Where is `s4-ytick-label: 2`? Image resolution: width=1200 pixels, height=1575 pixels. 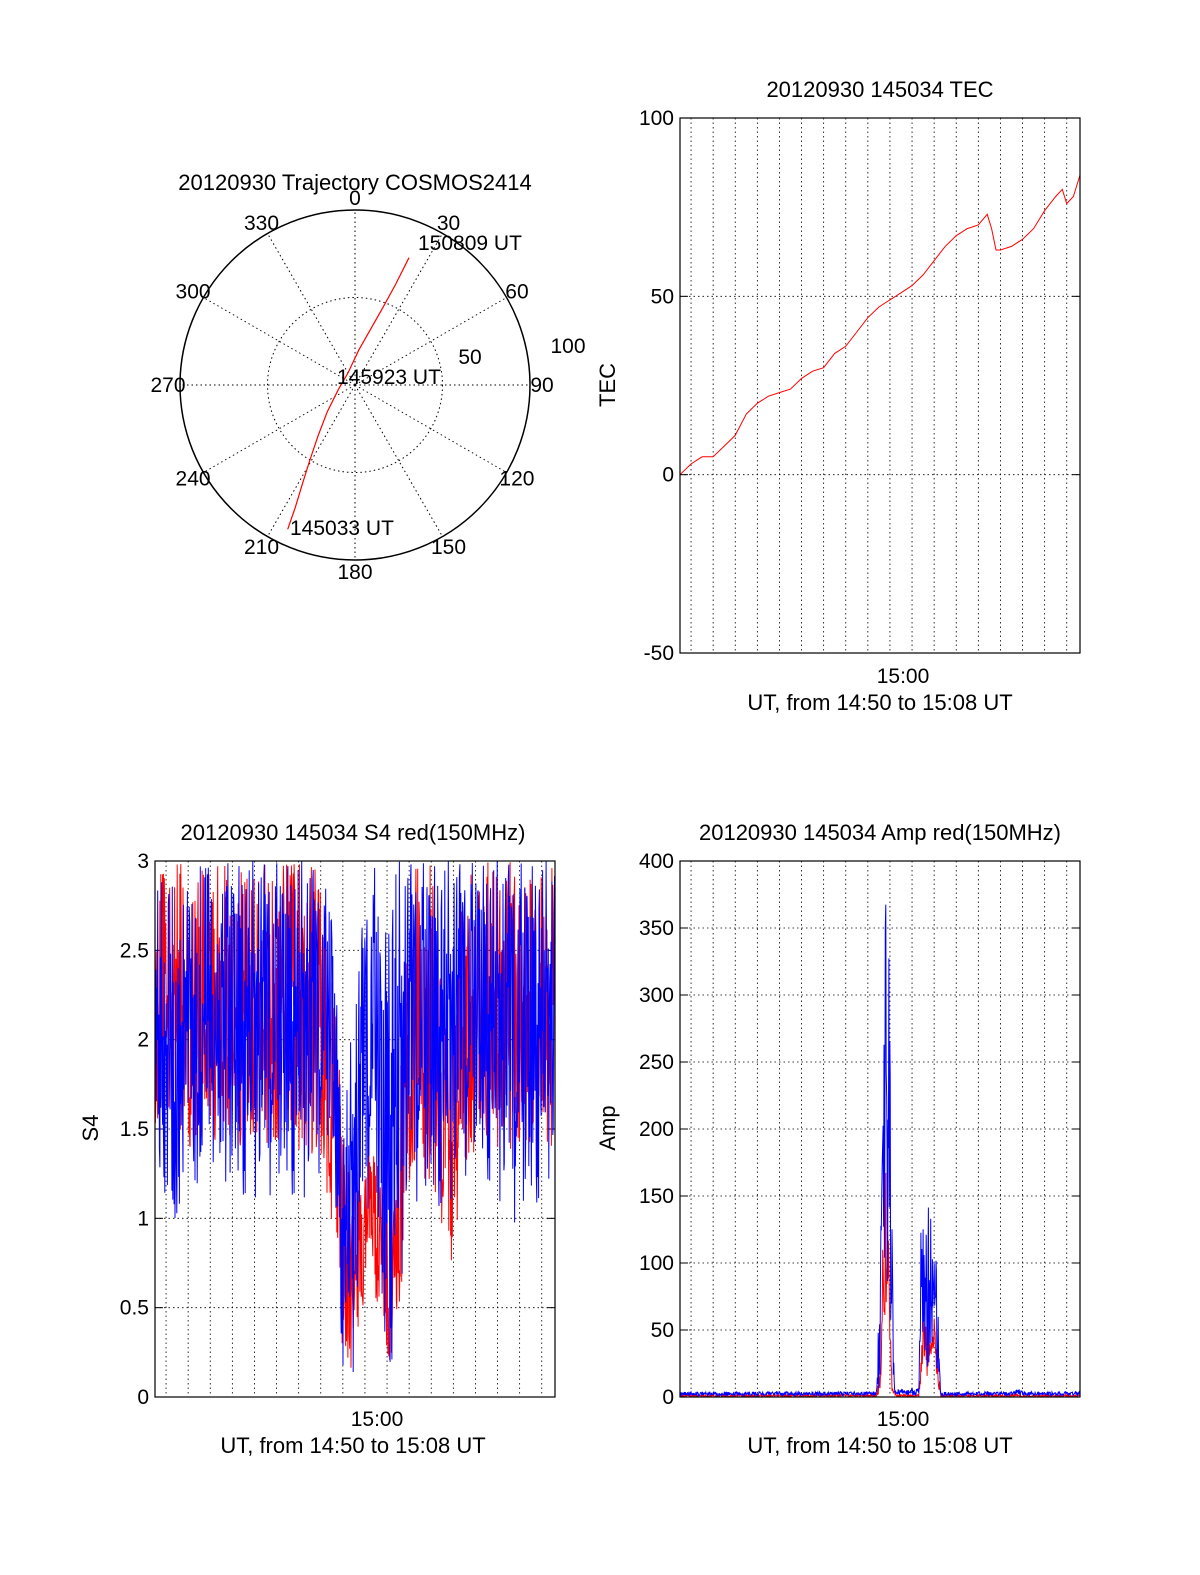
s4-ytick-label: 2 is located at coordinates (143, 1040).